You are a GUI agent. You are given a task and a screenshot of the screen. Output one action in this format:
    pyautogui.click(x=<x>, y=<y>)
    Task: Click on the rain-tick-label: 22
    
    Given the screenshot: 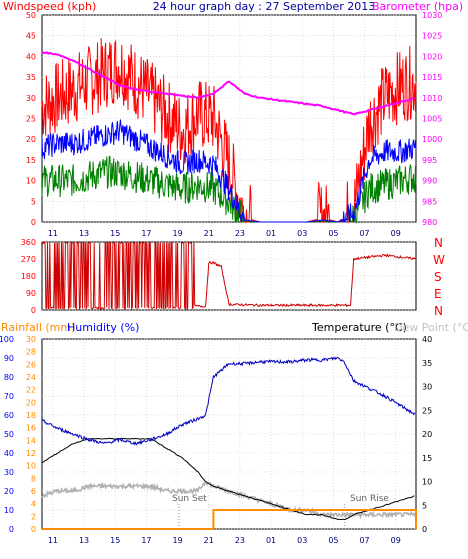 What is the action you would take?
    pyautogui.click(x=31, y=390)
    